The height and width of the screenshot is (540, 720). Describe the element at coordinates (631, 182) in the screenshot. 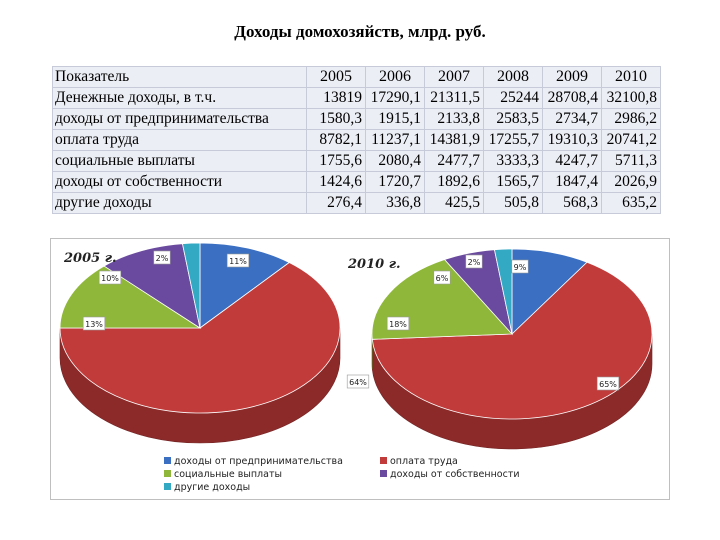

I see `table-cell: 2026,9` at that location.